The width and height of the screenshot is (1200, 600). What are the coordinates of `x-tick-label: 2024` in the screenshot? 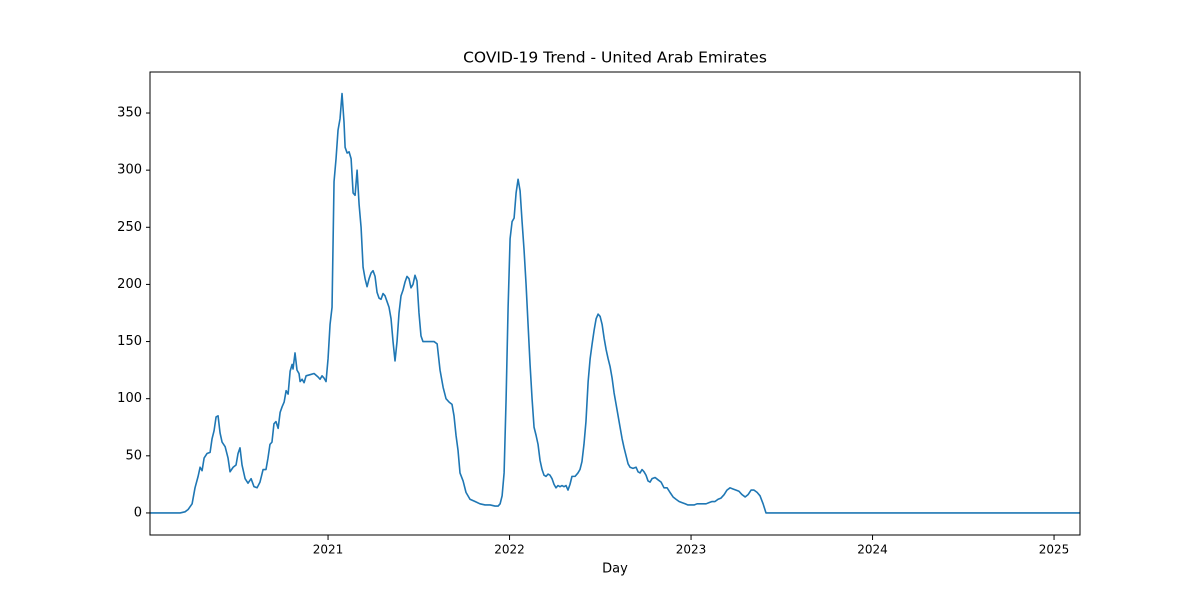 It's located at (872, 550).